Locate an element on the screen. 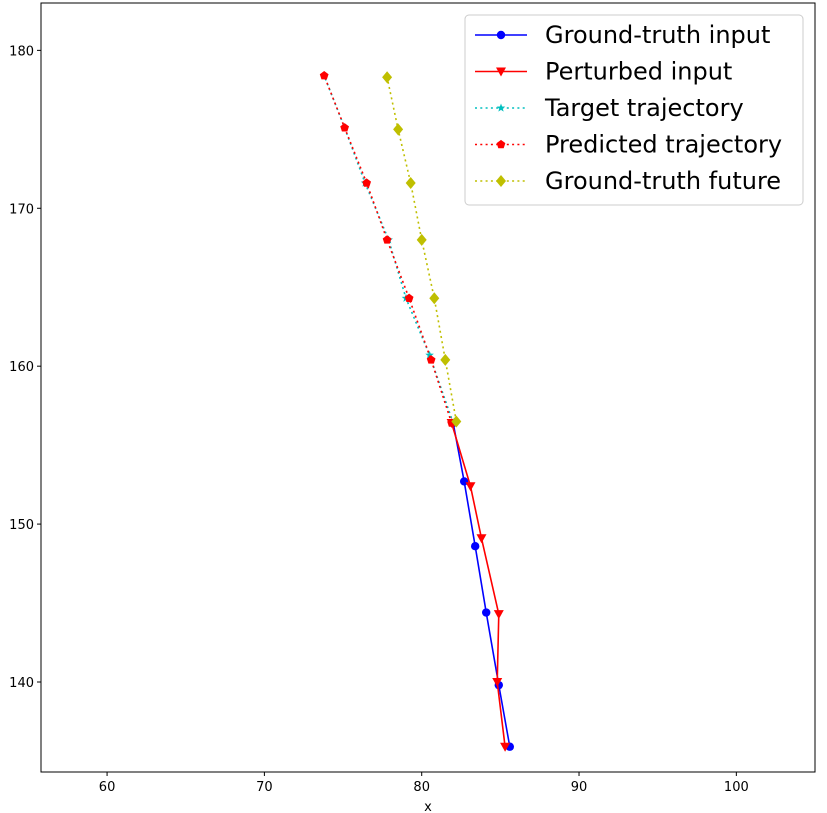 The width and height of the screenshot is (827, 813). legend-entry: Predicted trajectory is located at coordinates (628, 145).